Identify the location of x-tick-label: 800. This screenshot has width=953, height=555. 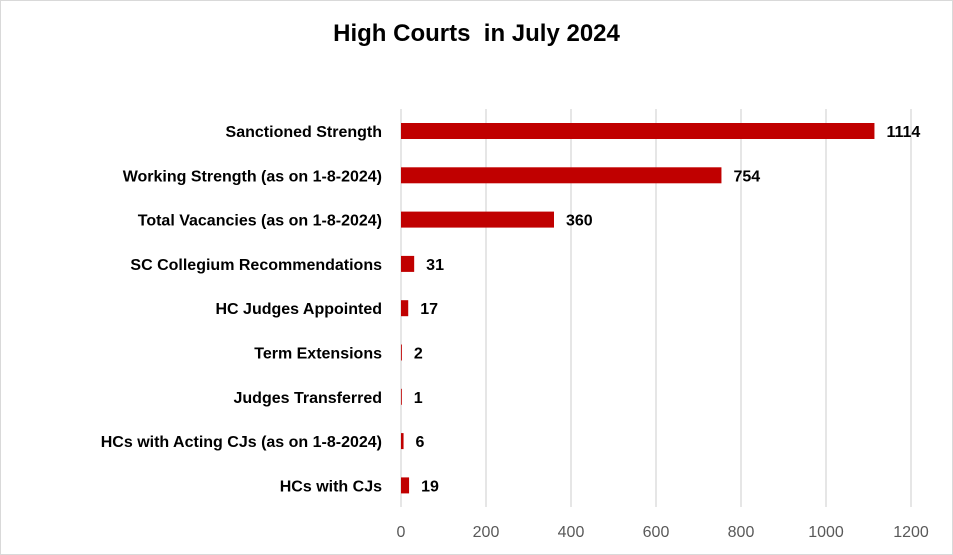
(741, 532).